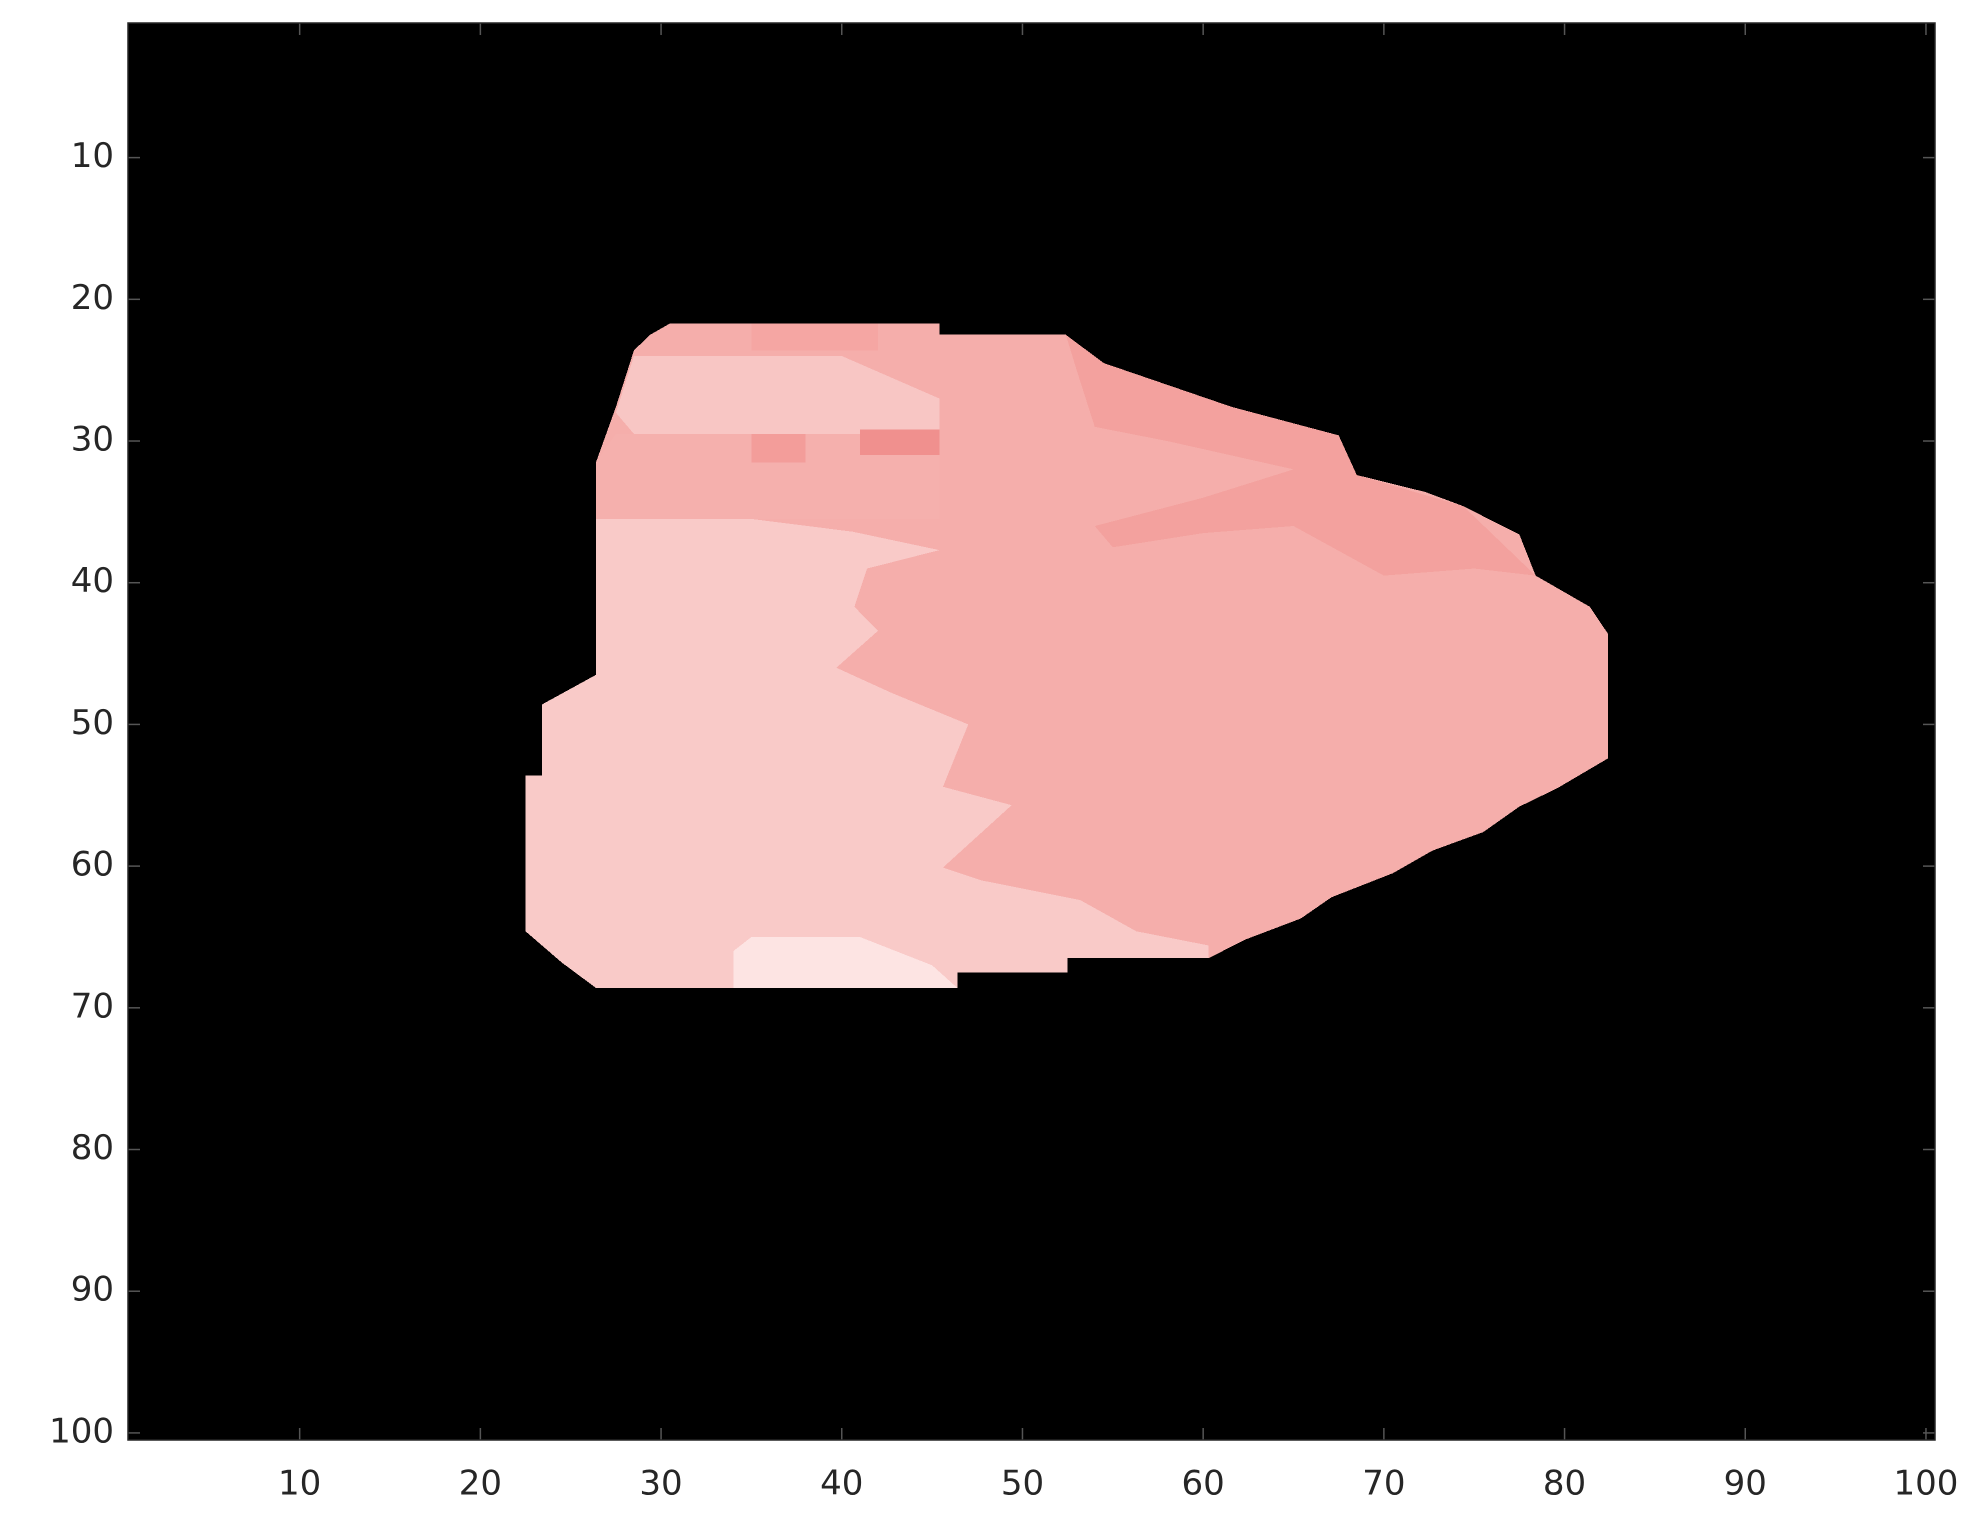 Image resolution: width=1970 pixels, height=1540 pixels. What do you see at coordinates (92, 298) in the screenshot?
I see `y-tick-label: 20` at bounding box center [92, 298].